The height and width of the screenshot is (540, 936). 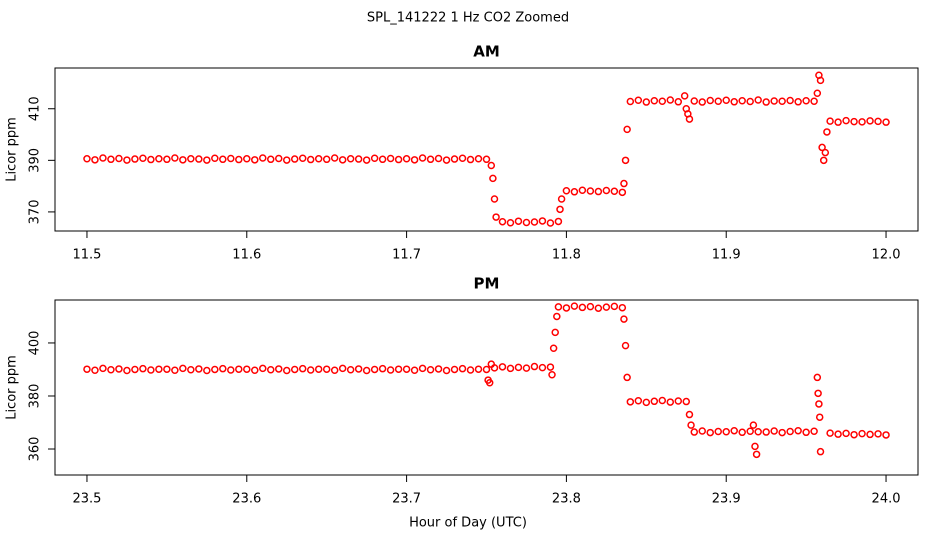 What do you see at coordinates (566, 255) in the screenshot?
I see `x-tick-label: 11.8` at bounding box center [566, 255].